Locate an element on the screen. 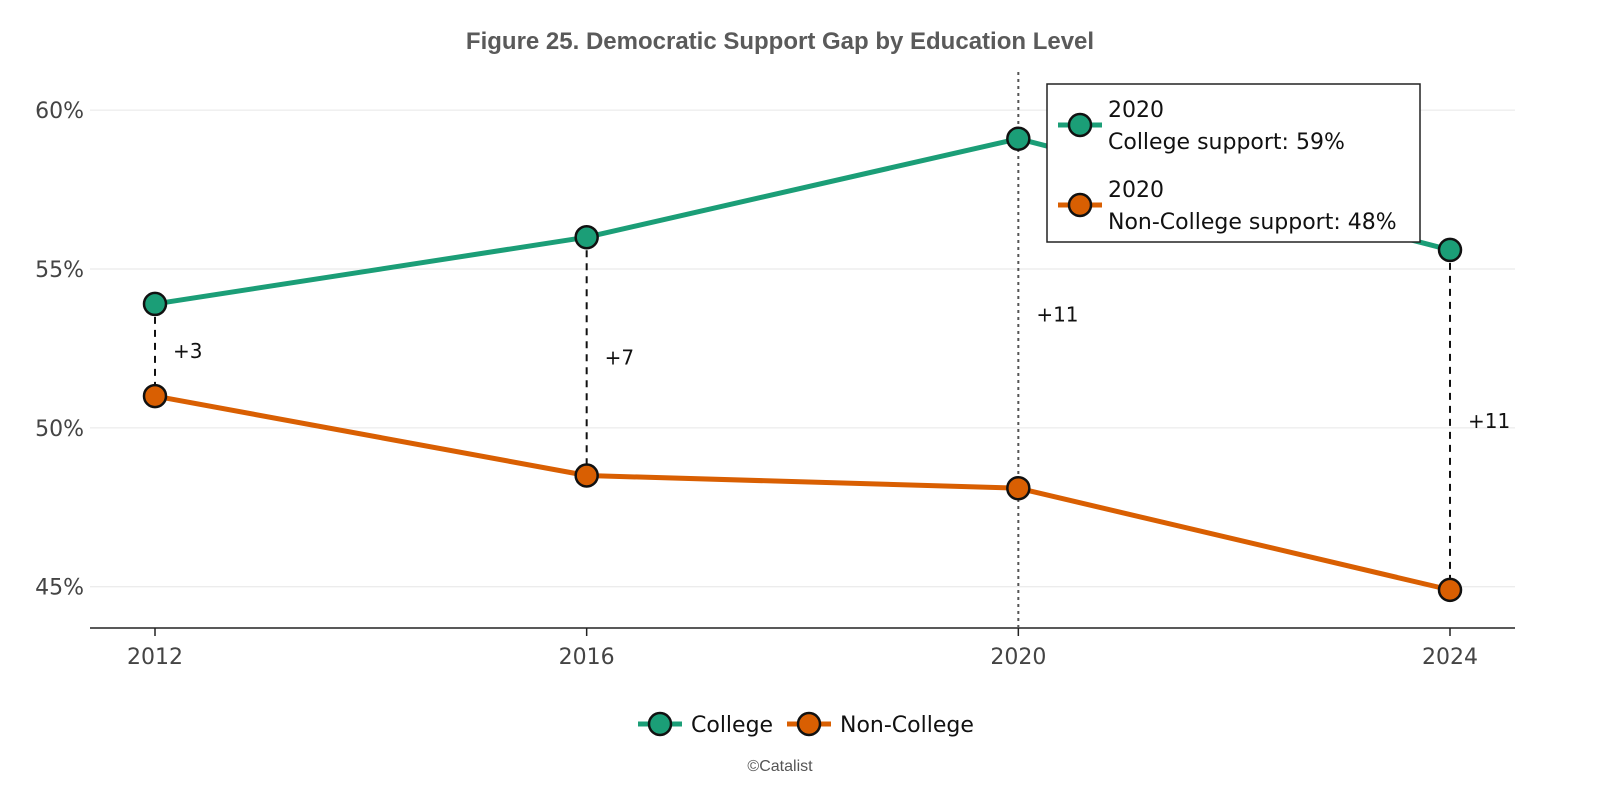 The width and height of the screenshot is (1600, 789). legend: College Non-College is located at coordinates (806, 724).